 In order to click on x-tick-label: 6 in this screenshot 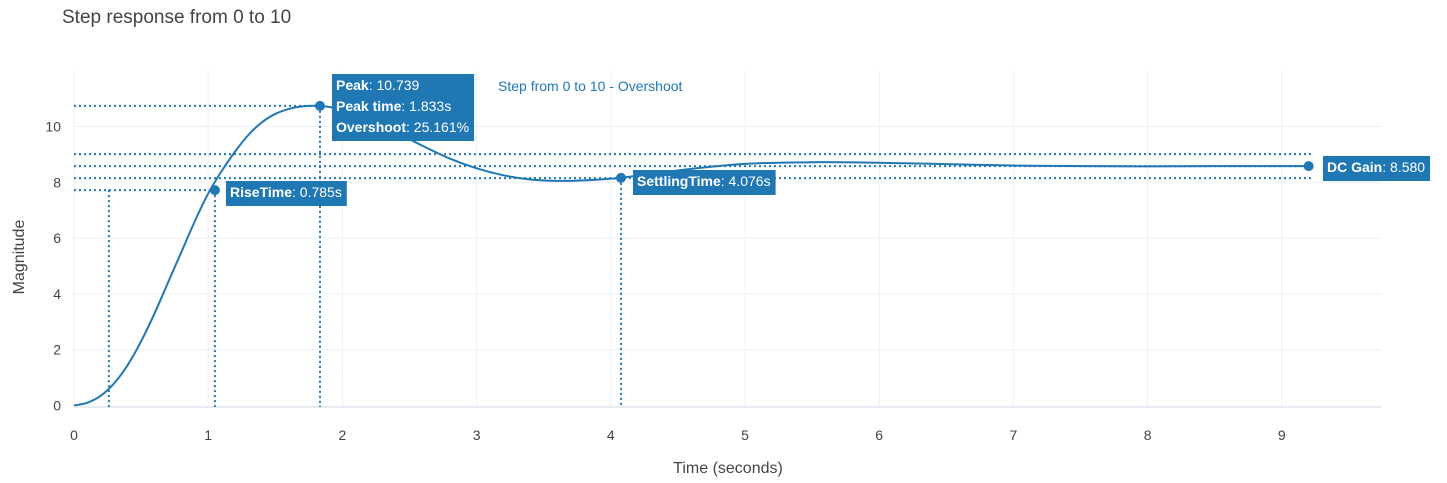, I will do `click(879, 435)`.